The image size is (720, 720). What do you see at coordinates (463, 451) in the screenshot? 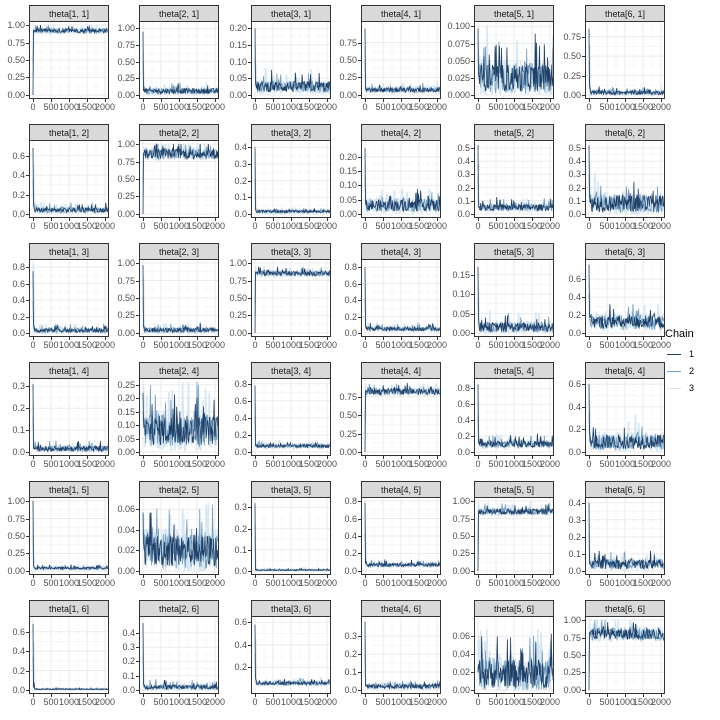
I see `y-tick-label: 0.0` at bounding box center [463, 451].